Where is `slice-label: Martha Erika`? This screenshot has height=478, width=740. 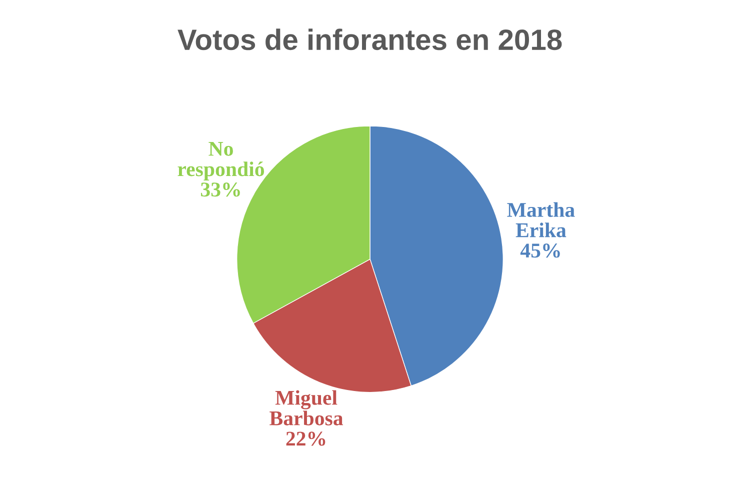 slice-label: Martha Erika is located at coordinates (541, 220).